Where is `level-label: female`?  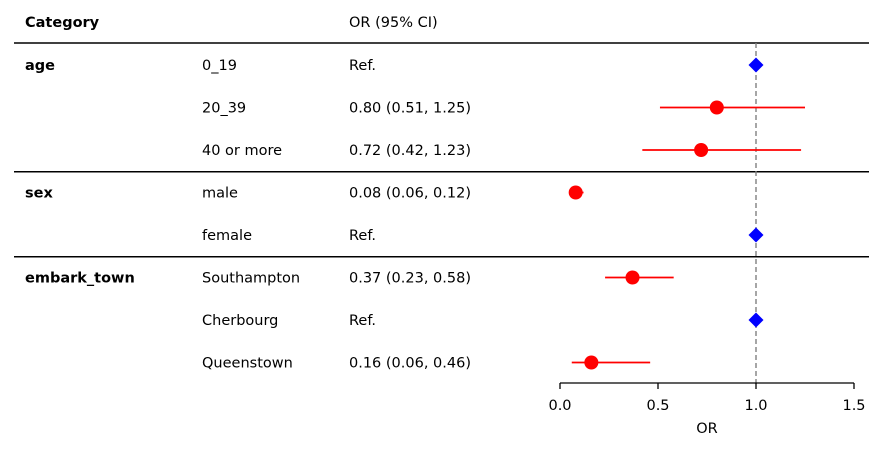
level-label: female is located at coordinates (227, 236).